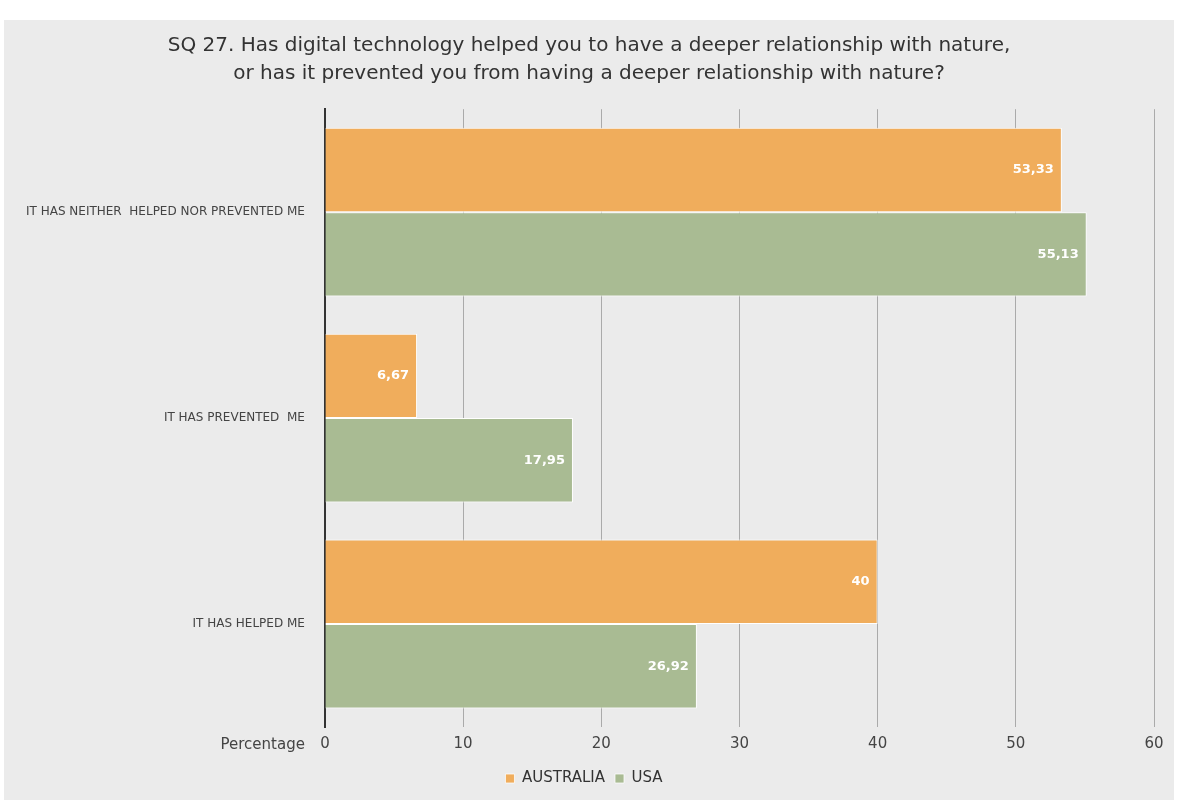 The width and height of the screenshot is (1178, 805). Describe the element at coordinates (165, 211) in the screenshot. I see `y-tick-label: IT HAS NEITHER HELPED NOR PREVENTED ME` at that location.